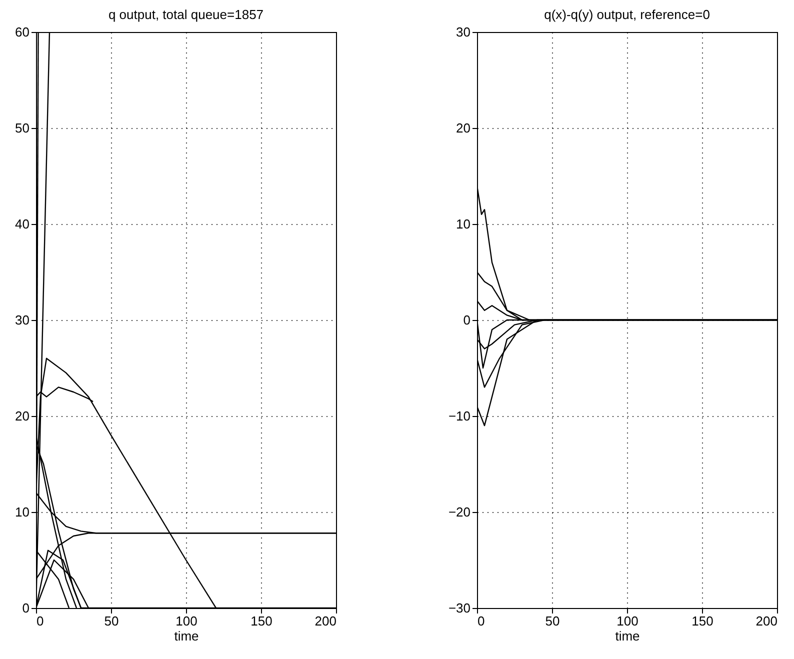  Describe the element at coordinates (459, 512) in the screenshot. I see `y-tick-label: −20` at that location.